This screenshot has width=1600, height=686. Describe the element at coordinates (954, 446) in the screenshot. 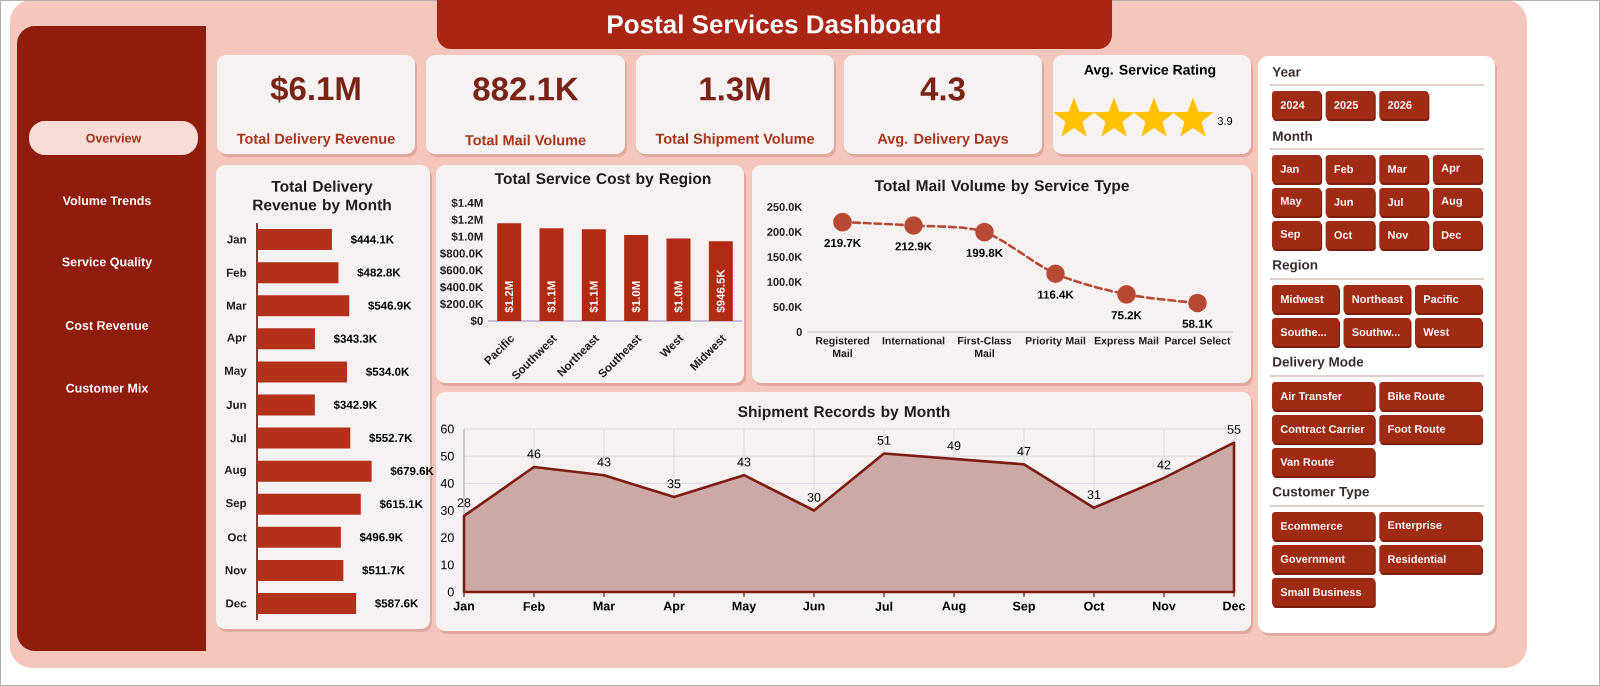

I see `data-label: 49` at that location.